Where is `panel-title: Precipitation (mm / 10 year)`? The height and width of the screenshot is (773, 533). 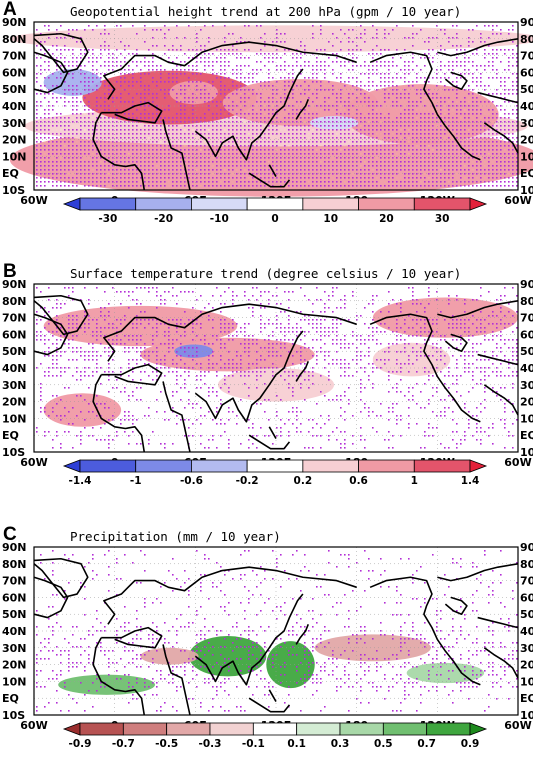
panel-title: Precipitation (mm / 10 year) is located at coordinates (175, 536).